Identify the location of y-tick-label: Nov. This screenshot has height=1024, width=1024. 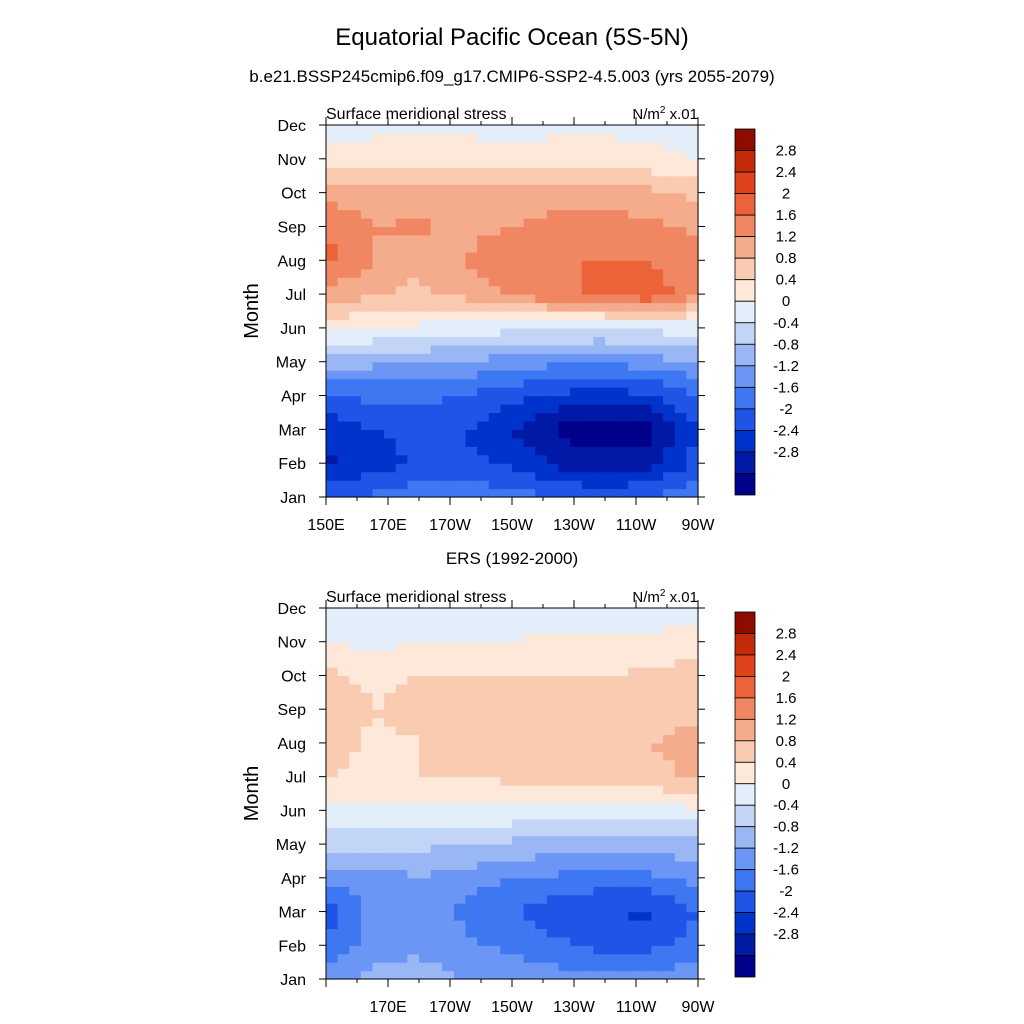
(292, 643).